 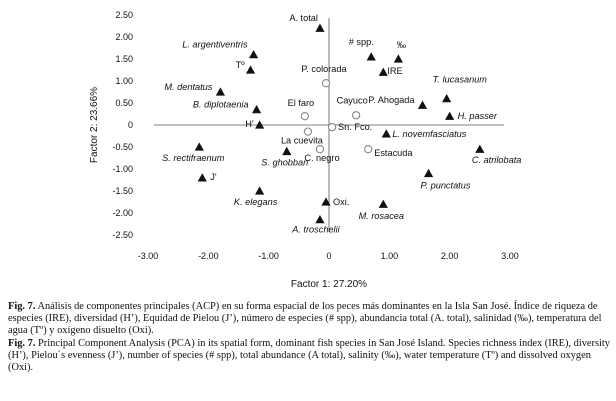 What do you see at coordinates (215, 45) in the screenshot?
I see `point-label-l-argentiventris: L. argentiventris` at bounding box center [215, 45].